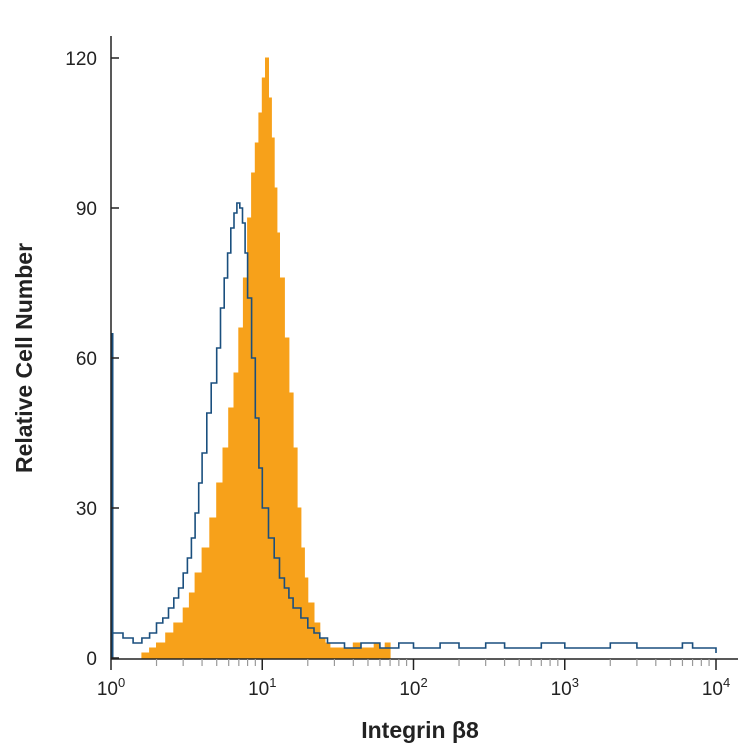 This screenshot has height=750, width=750. Describe the element at coordinates (86, 209) in the screenshot. I see `y-tick-label: 90` at that location.